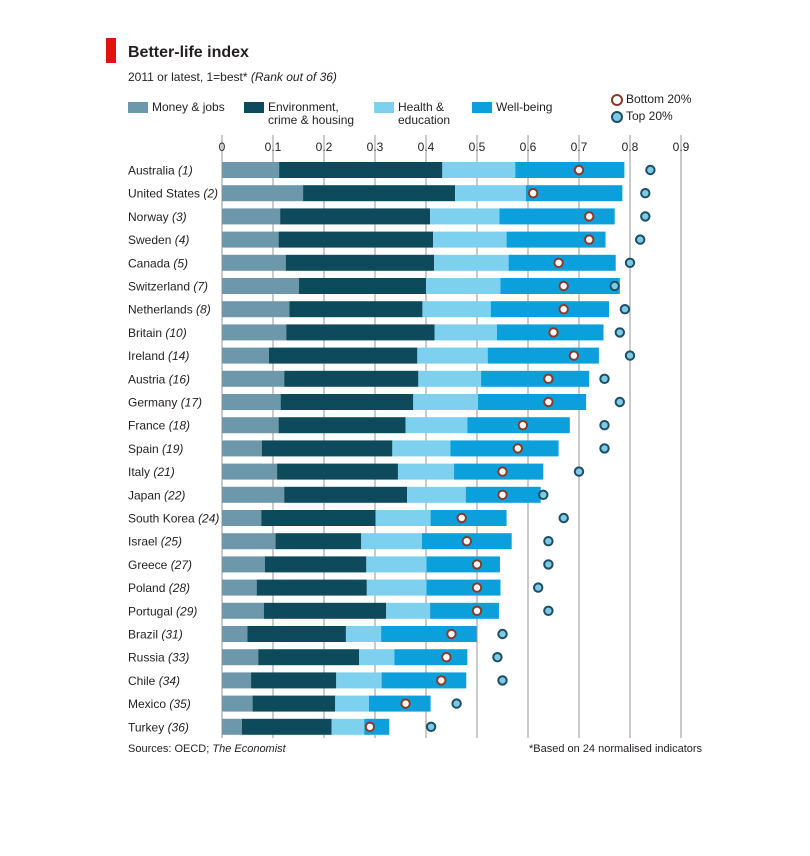 This screenshot has height=856, width=810. Describe the element at coordinates (179, 588) in the screenshot. I see `country-rank: (28)` at that location.